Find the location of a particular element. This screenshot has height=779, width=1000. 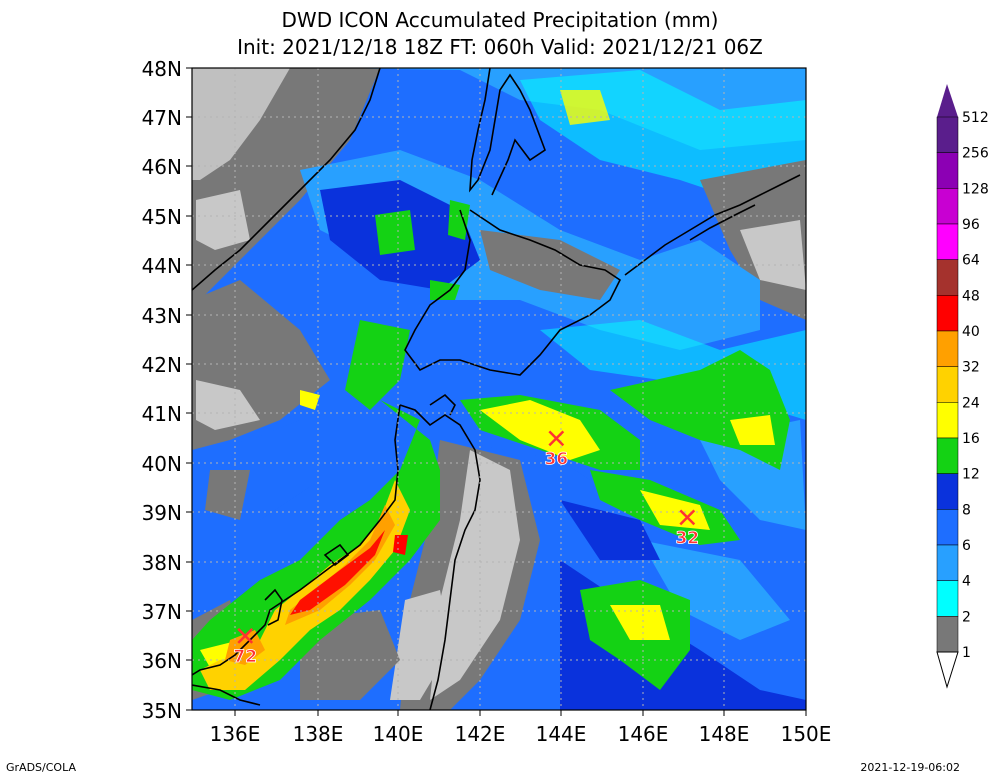

legend-top-arrow is located at coordinates (947, 100).